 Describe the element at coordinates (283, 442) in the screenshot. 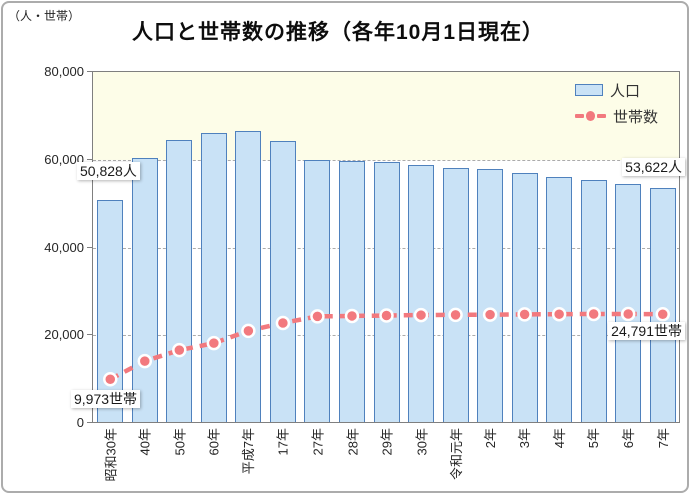

I see `x-axis-label: 17年` at that location.